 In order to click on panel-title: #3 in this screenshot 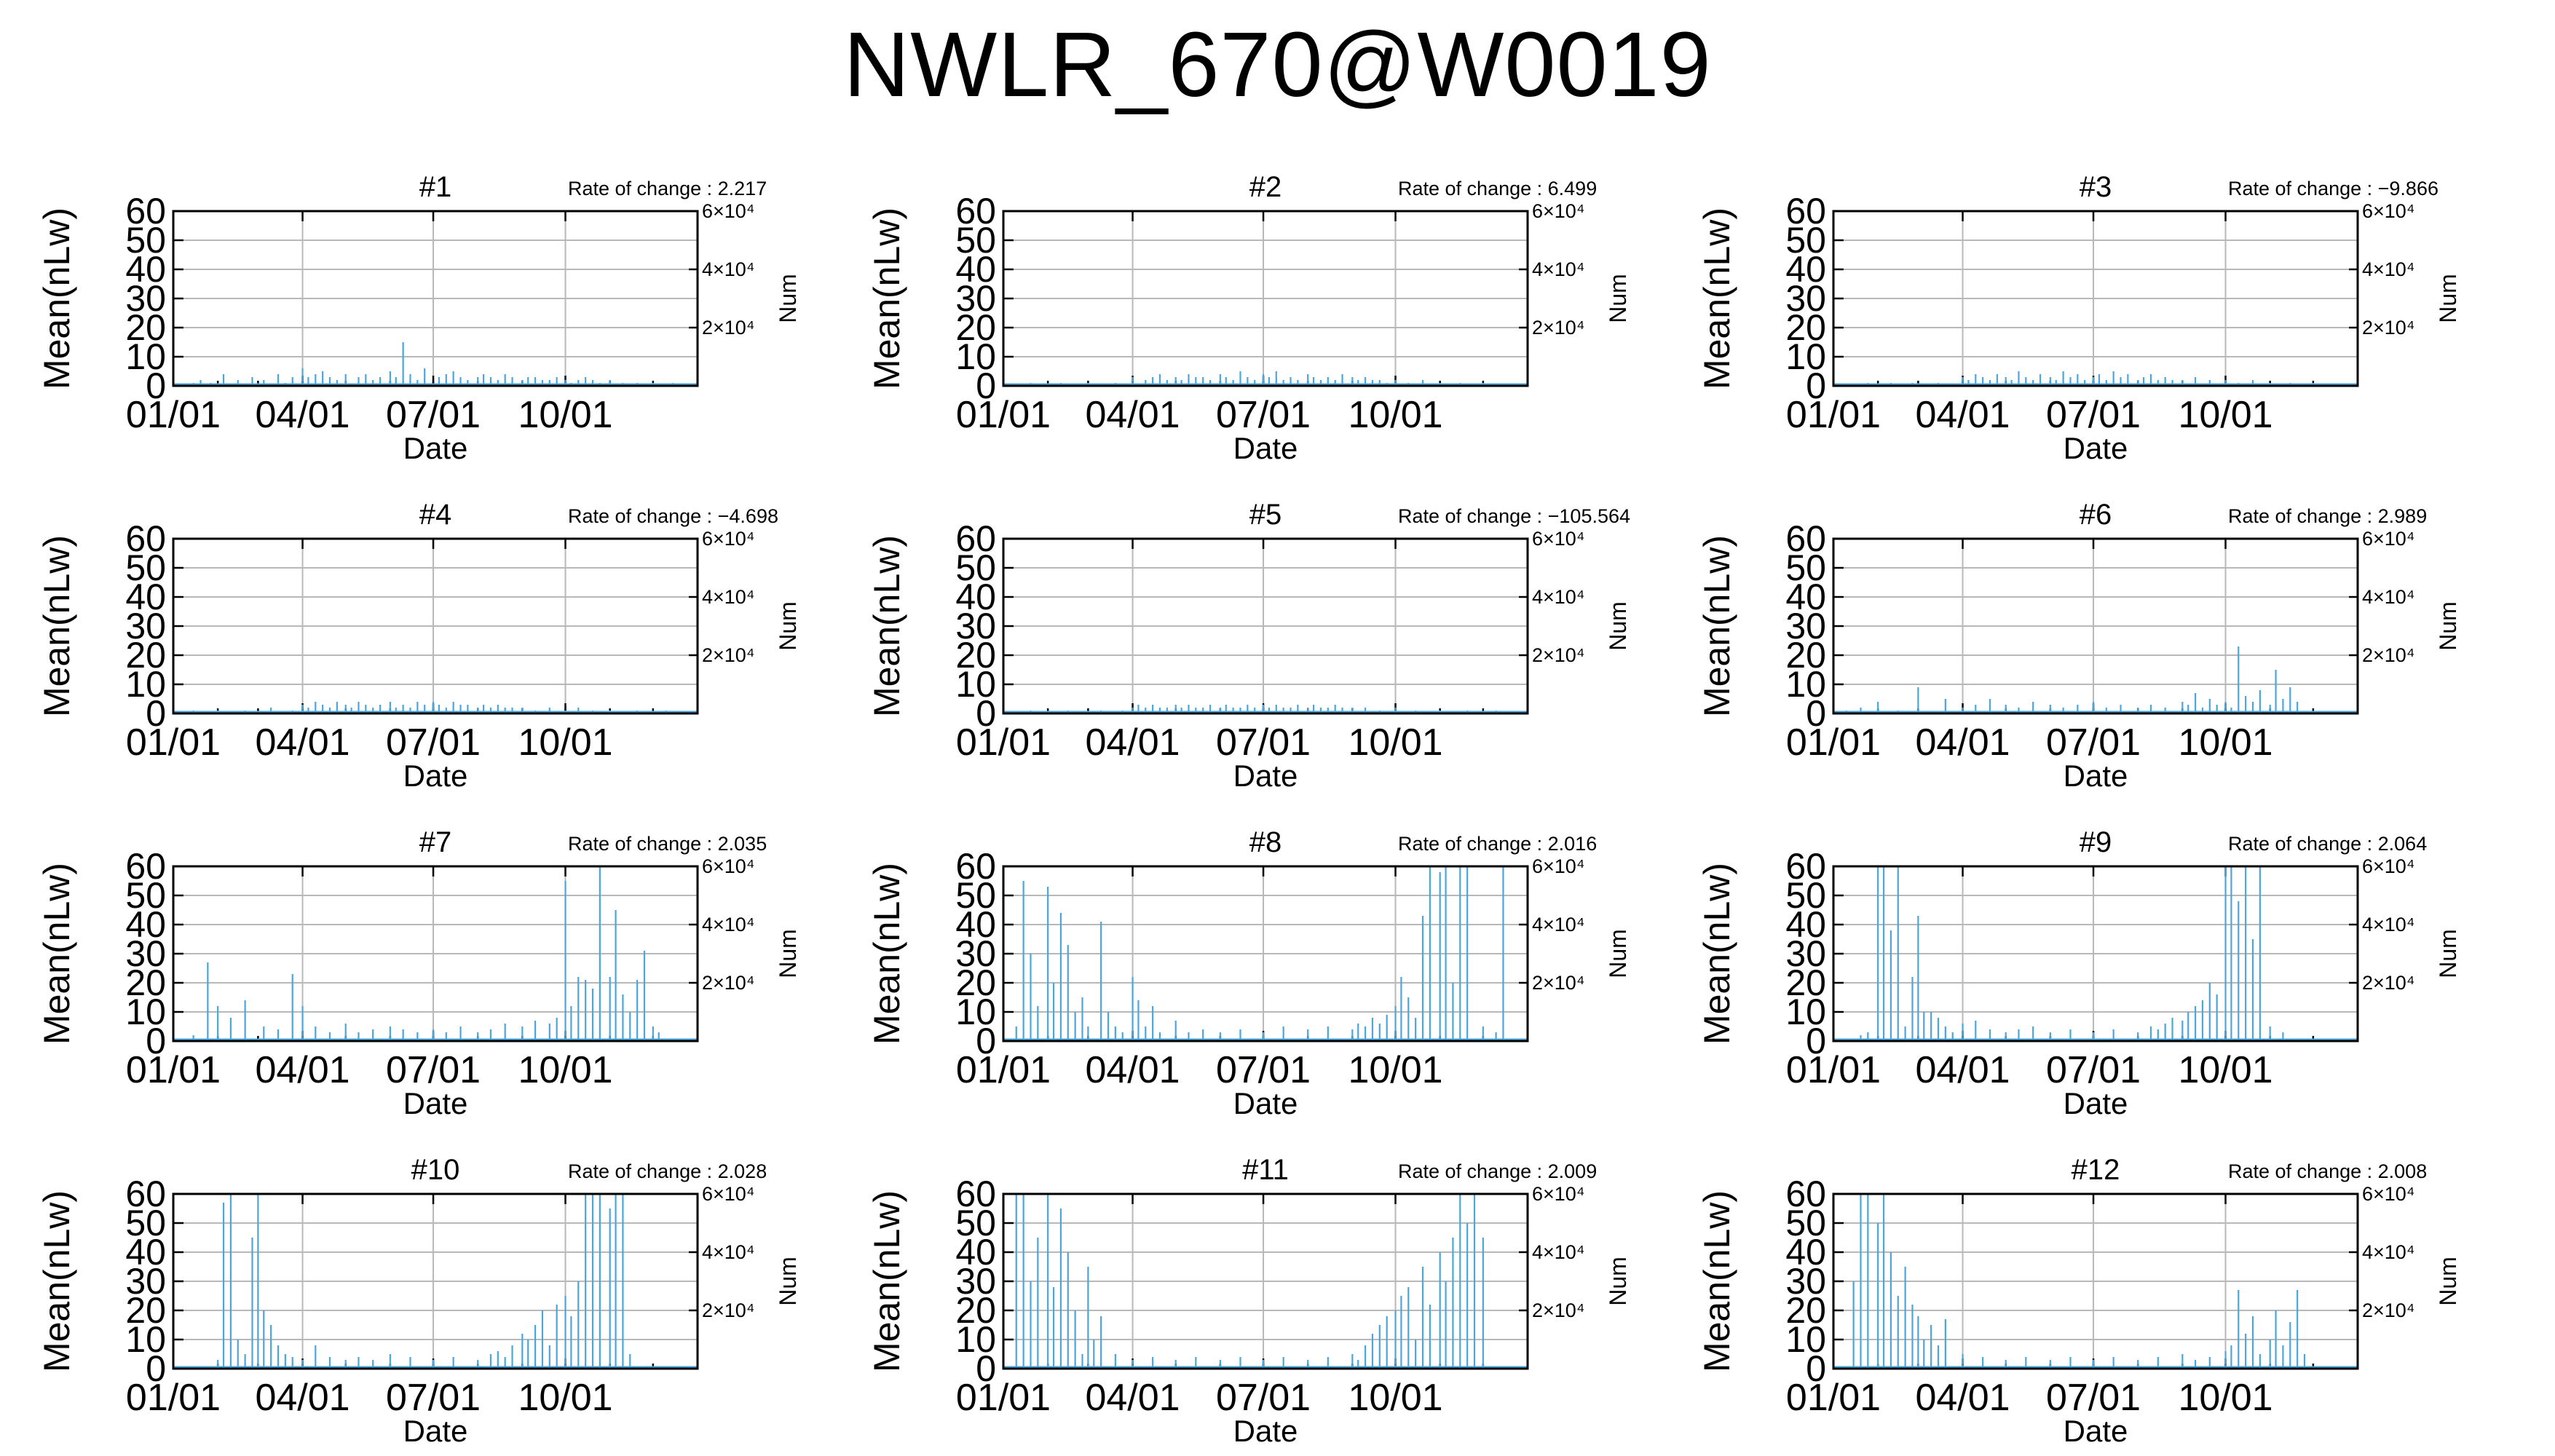, I will do `click(2096, 187)`.